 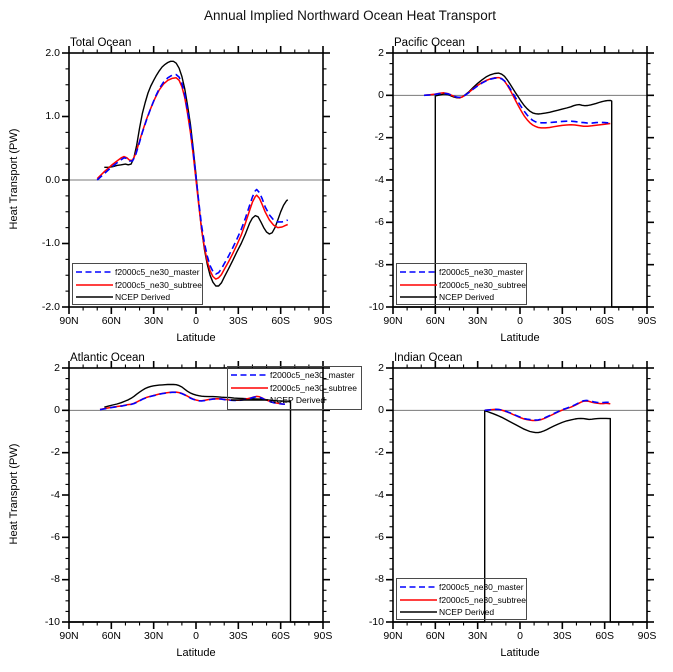 I want to click on y-axis-label: Heat Transport (PW), so click(x=14, y=494).